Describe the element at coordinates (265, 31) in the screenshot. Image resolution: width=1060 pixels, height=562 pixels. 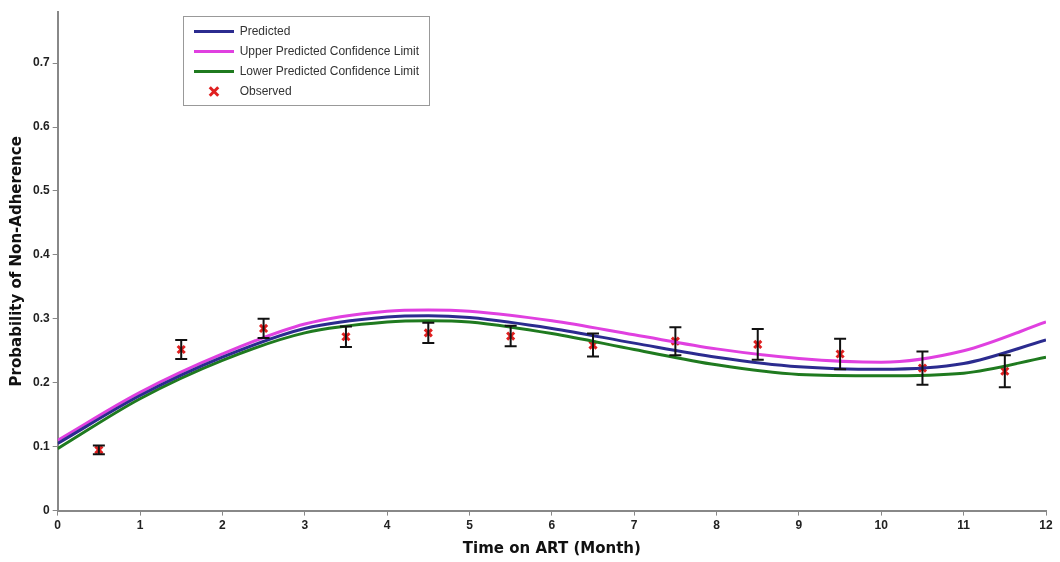
I see `legend-label: Predicted` at that location.